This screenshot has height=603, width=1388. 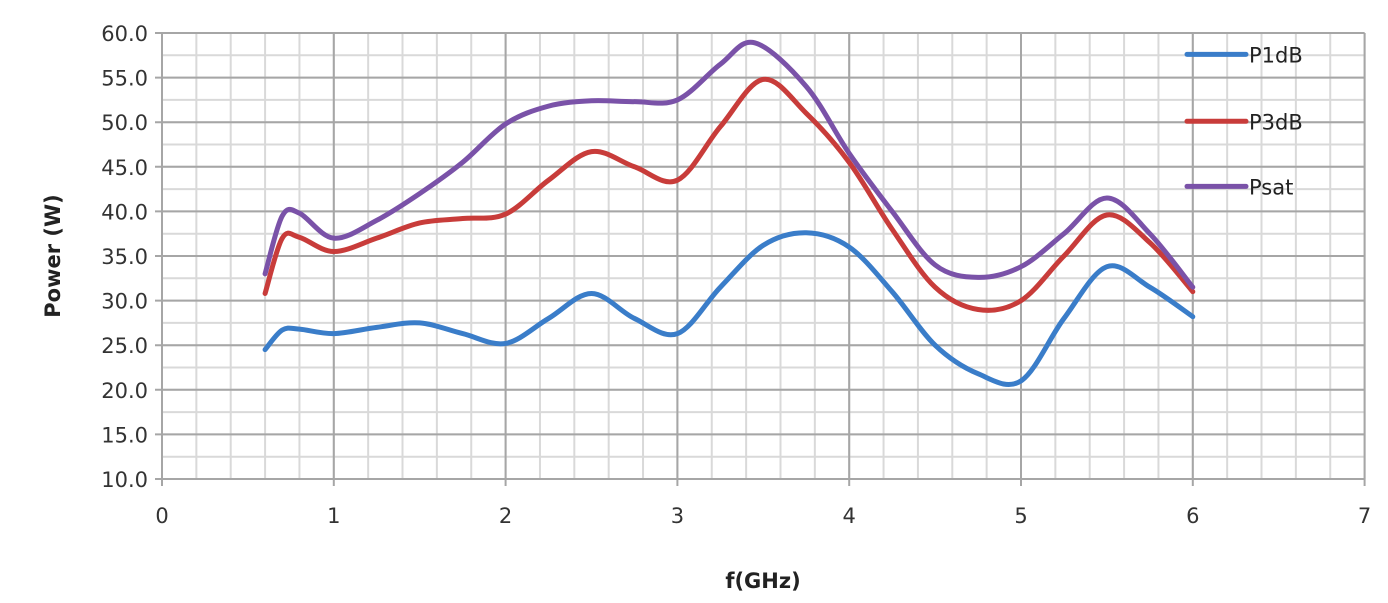 I want to click on legend-label-psat: Psat, so click(x=1271, y=187).